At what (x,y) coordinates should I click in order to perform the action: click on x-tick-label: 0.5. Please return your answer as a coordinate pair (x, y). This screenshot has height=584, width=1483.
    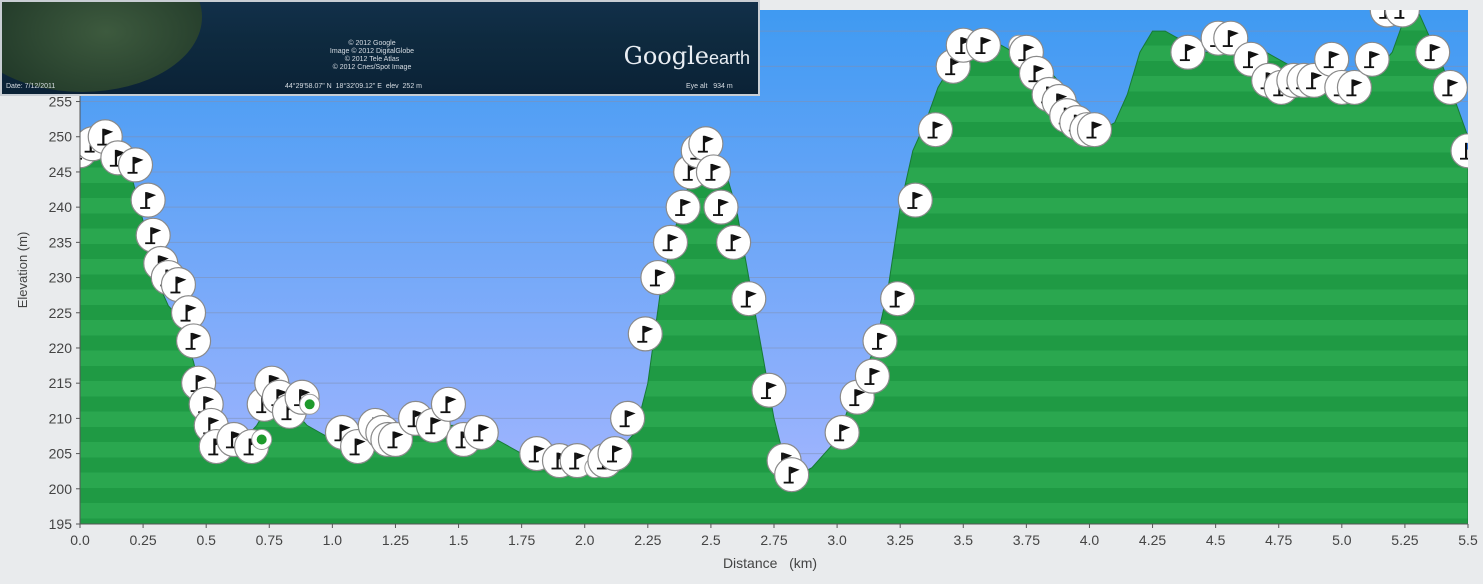
    Looking at the image, I should click on (206, 540).